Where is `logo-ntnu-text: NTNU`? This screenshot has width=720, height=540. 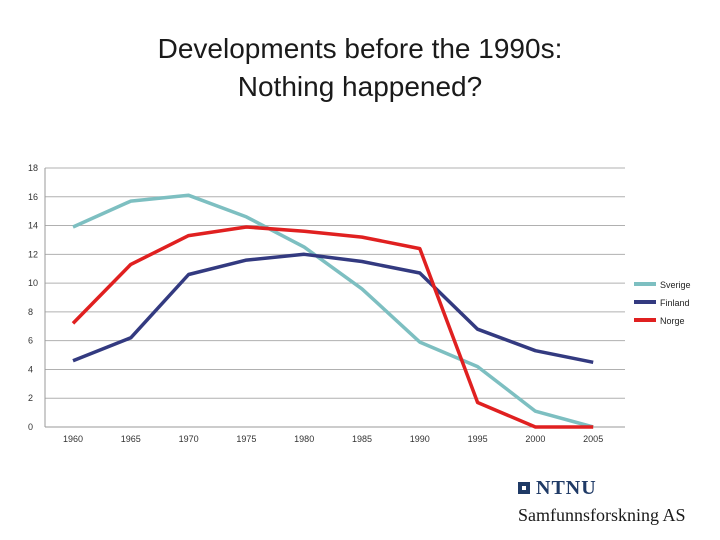
logo-ntnu-text: NTNU is located at coordinates (566, 487).